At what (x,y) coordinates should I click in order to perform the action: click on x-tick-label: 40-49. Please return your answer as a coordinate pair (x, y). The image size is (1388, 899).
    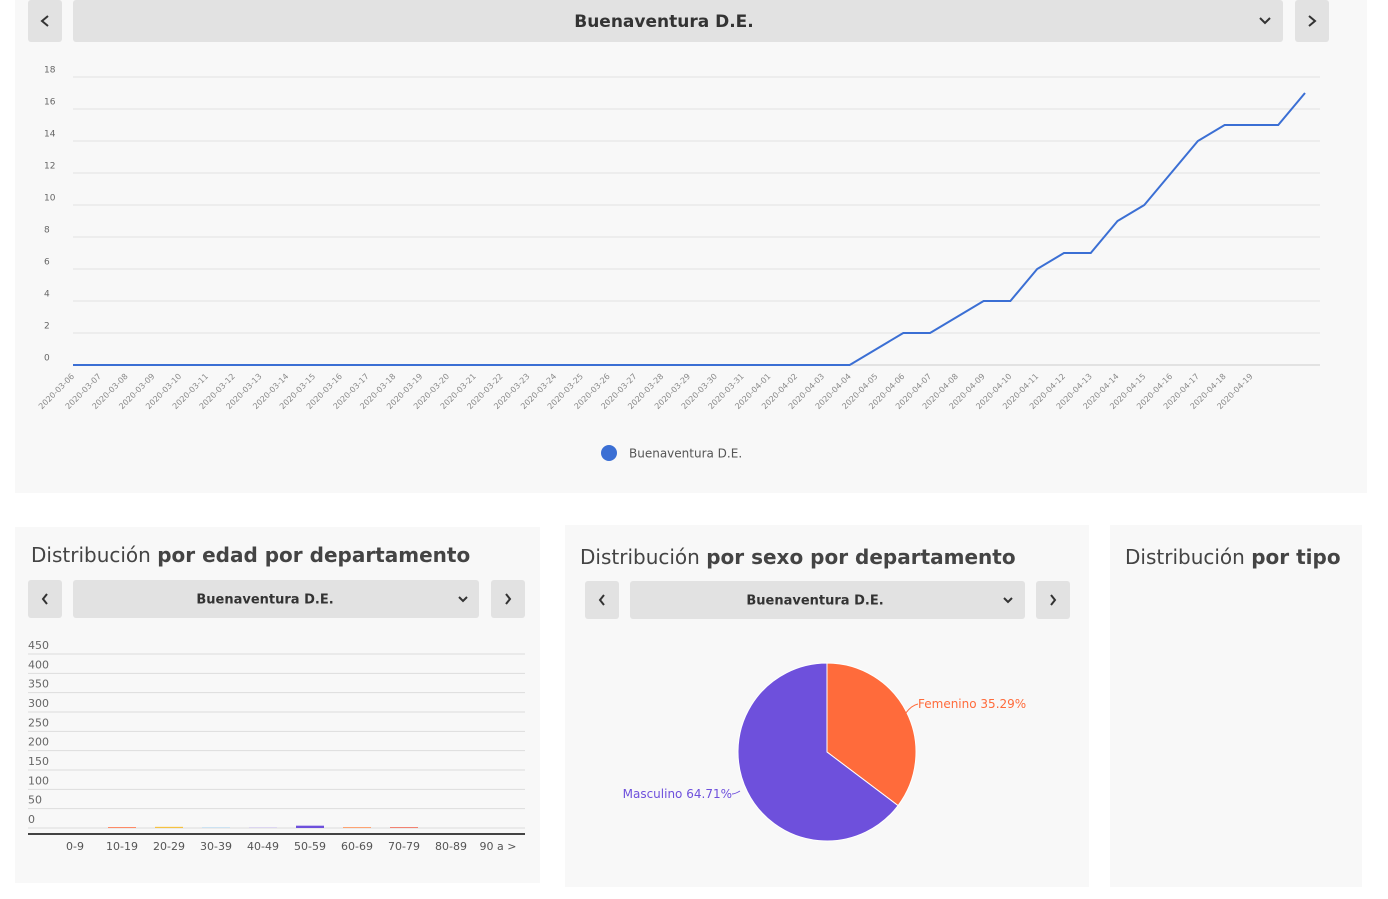
    Looking at the image, I should click on (263, 846).